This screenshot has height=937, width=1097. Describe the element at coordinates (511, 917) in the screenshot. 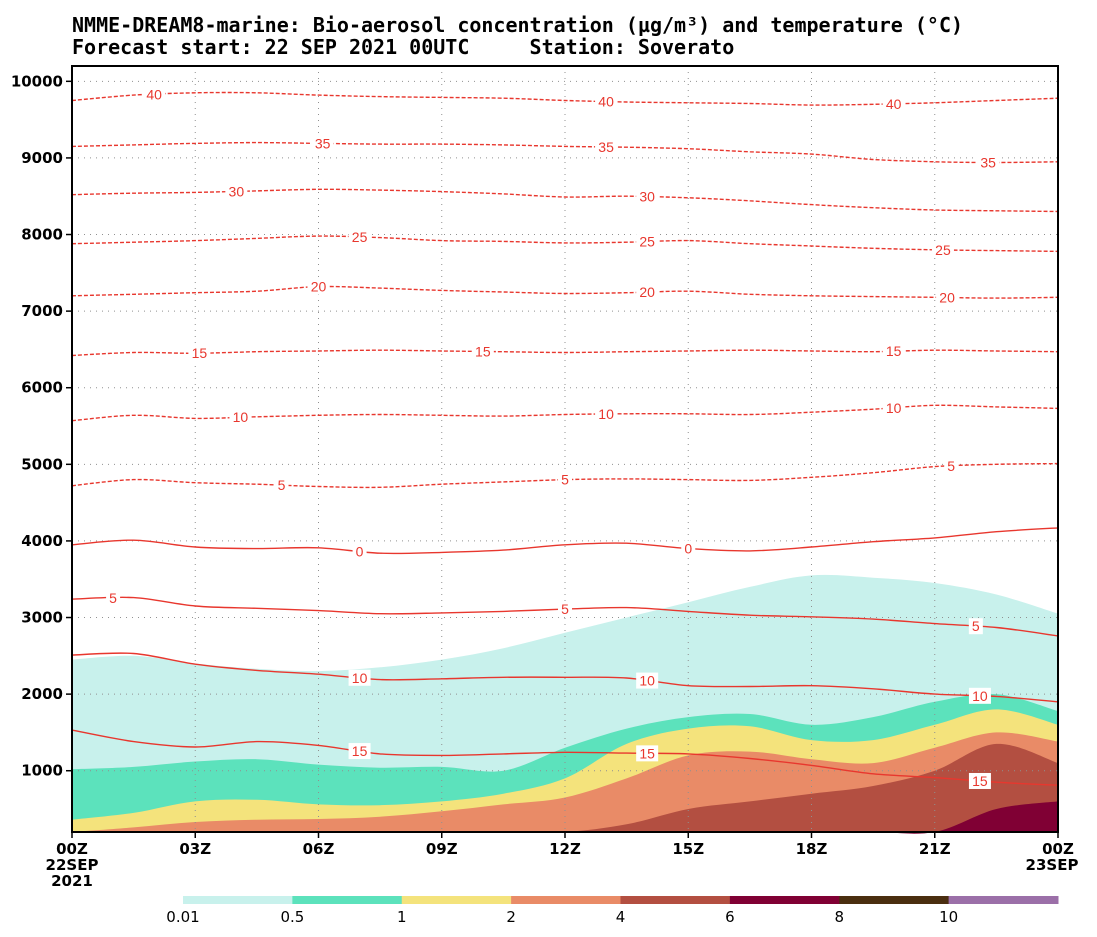

I see `colorbar-label: 2` at that location.